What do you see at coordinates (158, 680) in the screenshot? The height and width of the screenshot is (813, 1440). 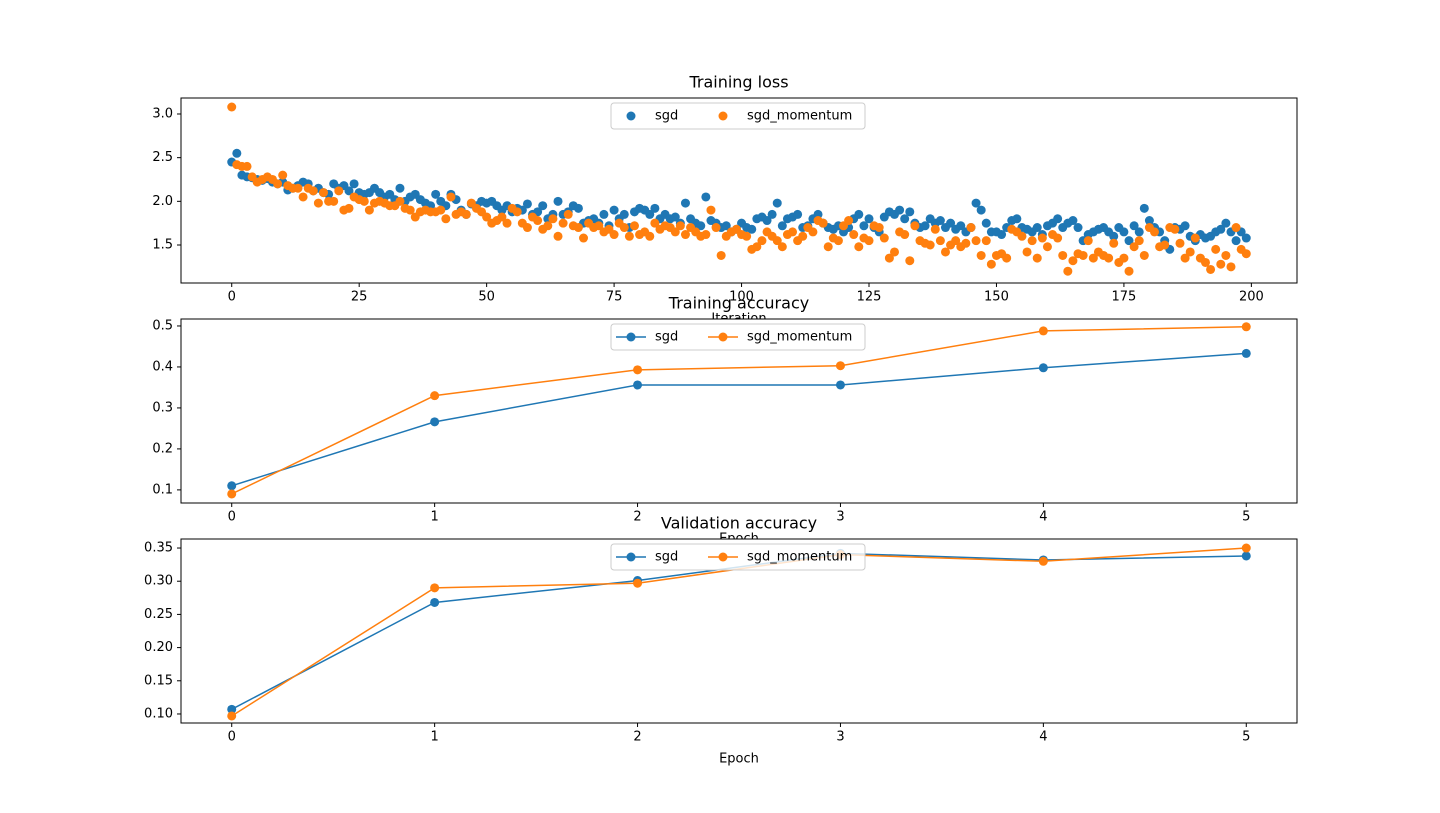 I see `y-tick-label: 0.15` at bounding box center [158, 680].